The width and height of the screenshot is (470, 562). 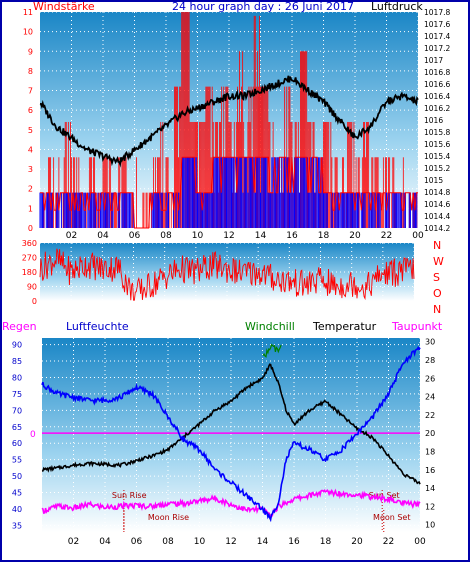 I want to click on temperature-tick-label: 20, so click(x=430, y=433).